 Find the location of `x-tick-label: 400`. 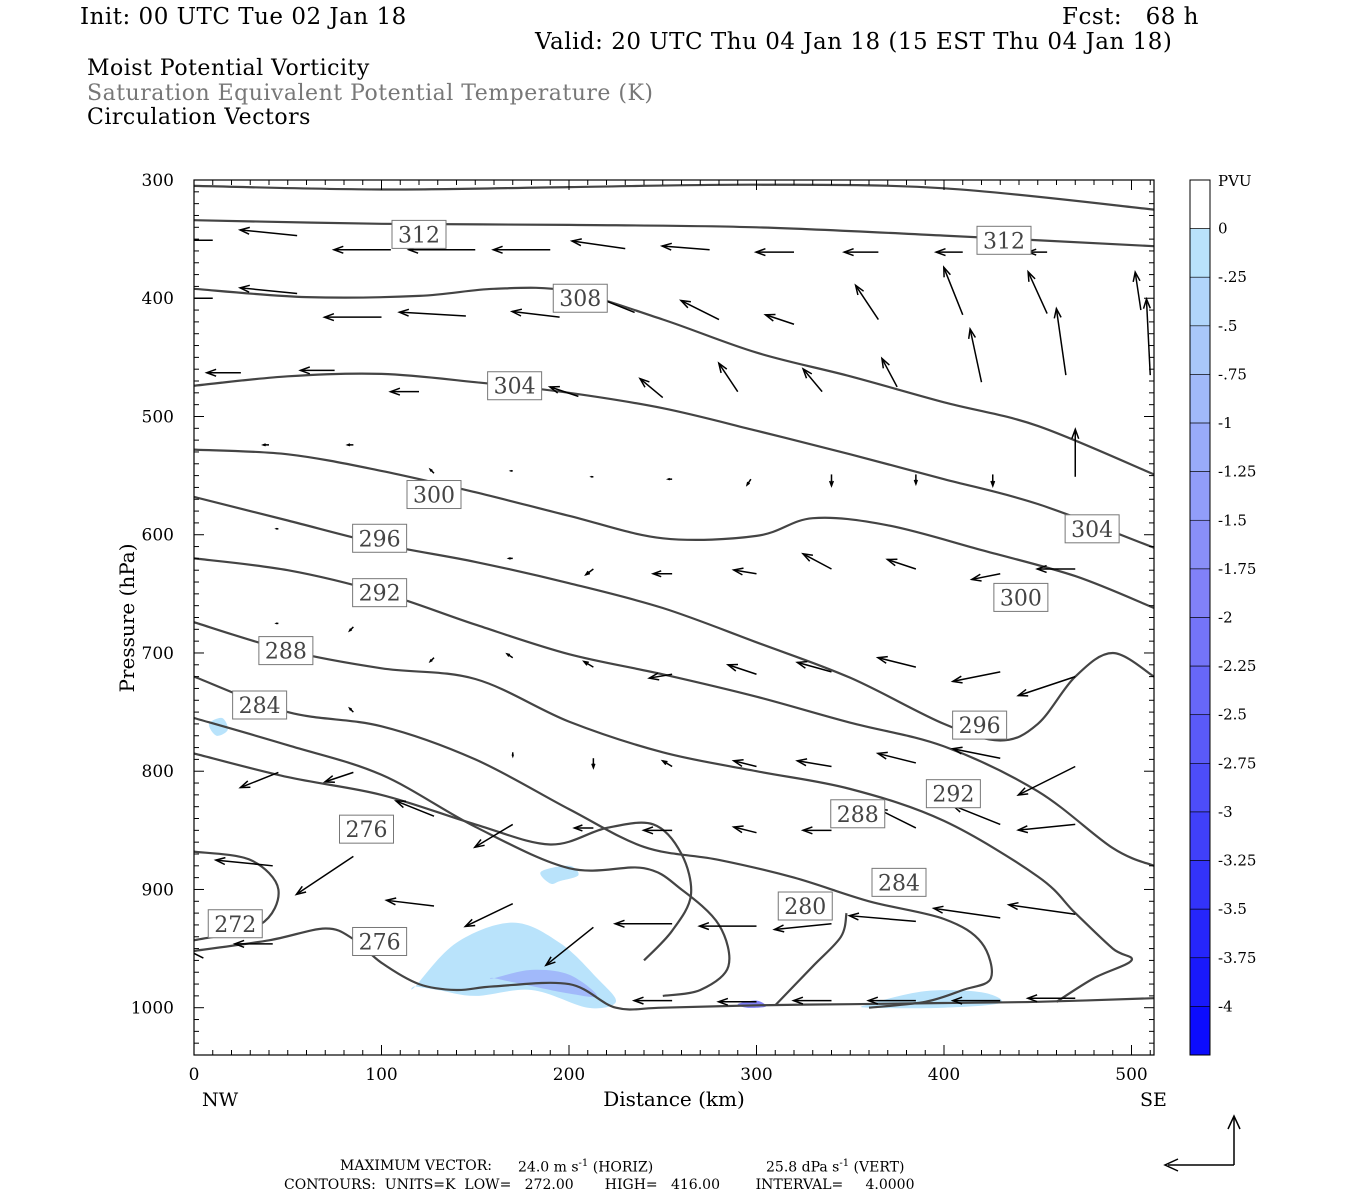

x-tick-label: 400 is located at coordinates (944, 1075).